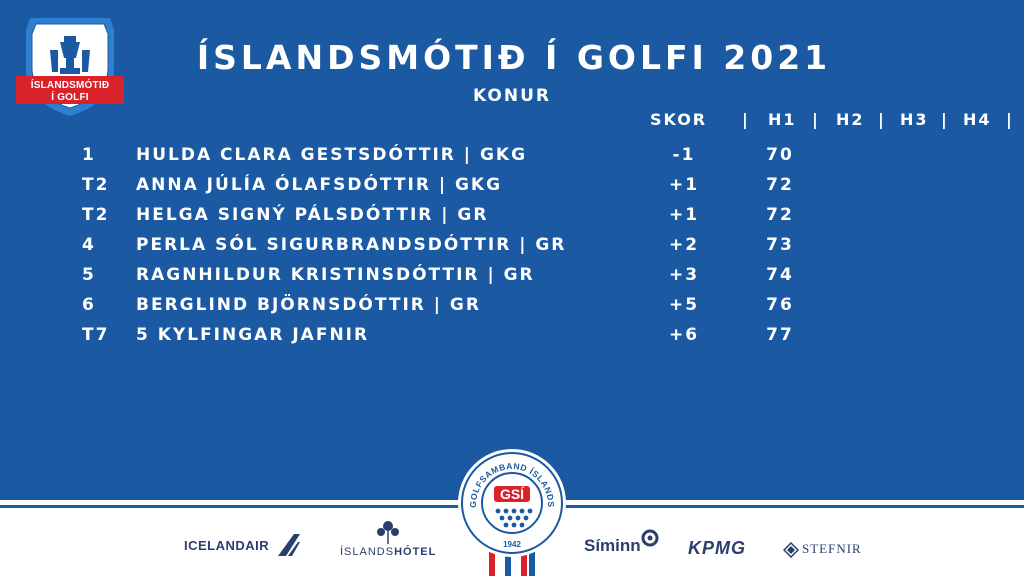  What do you see at coordinates (512, 220) in the screenshot?
I see `leaderboard-row: T2 HELGA SIGNÝ PÁLSDÓTTIR | GR +1 72` at bounding box center [512, 220].